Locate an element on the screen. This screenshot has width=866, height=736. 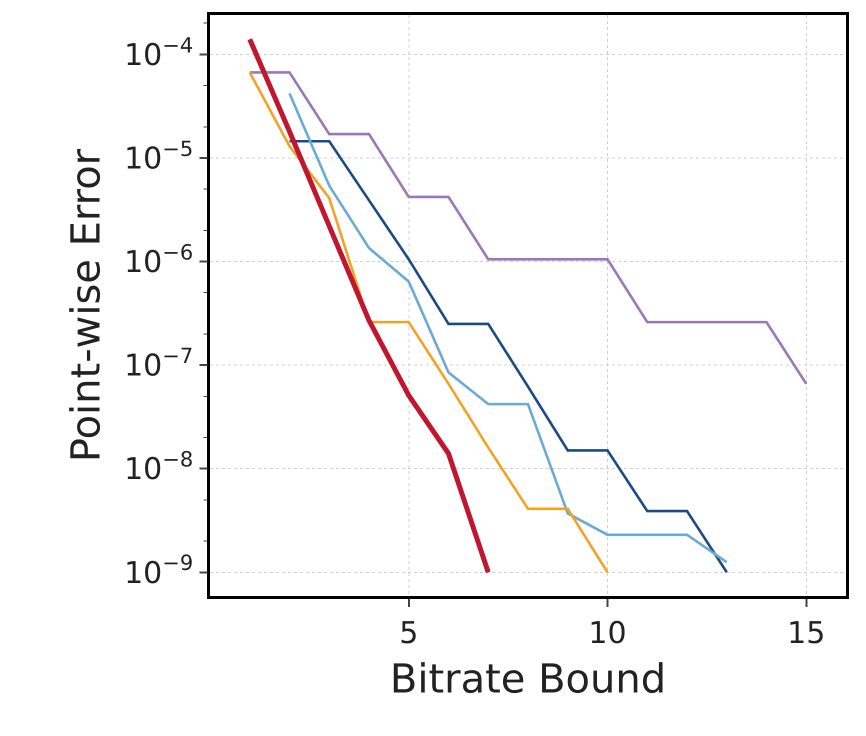
x-tick-label: 5 is located at coordinates (408, 633).